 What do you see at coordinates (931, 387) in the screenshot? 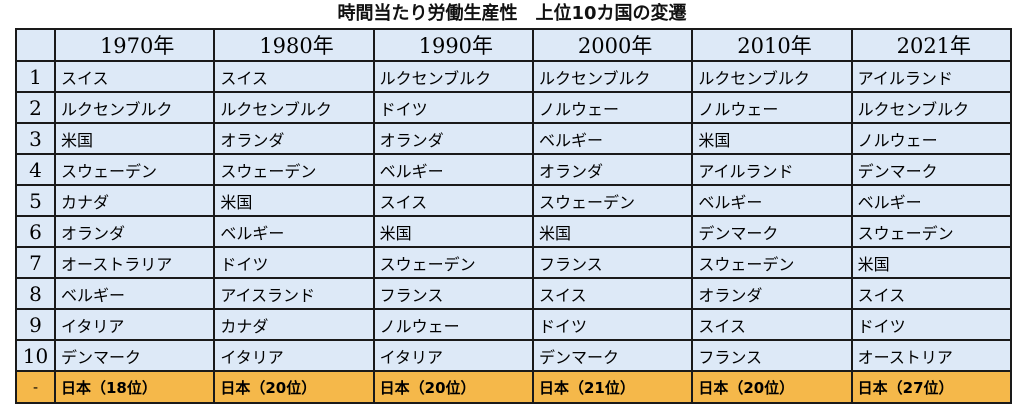
I see `japan-cell-2021: 日本（27位）` at bounding box center [931, 387].